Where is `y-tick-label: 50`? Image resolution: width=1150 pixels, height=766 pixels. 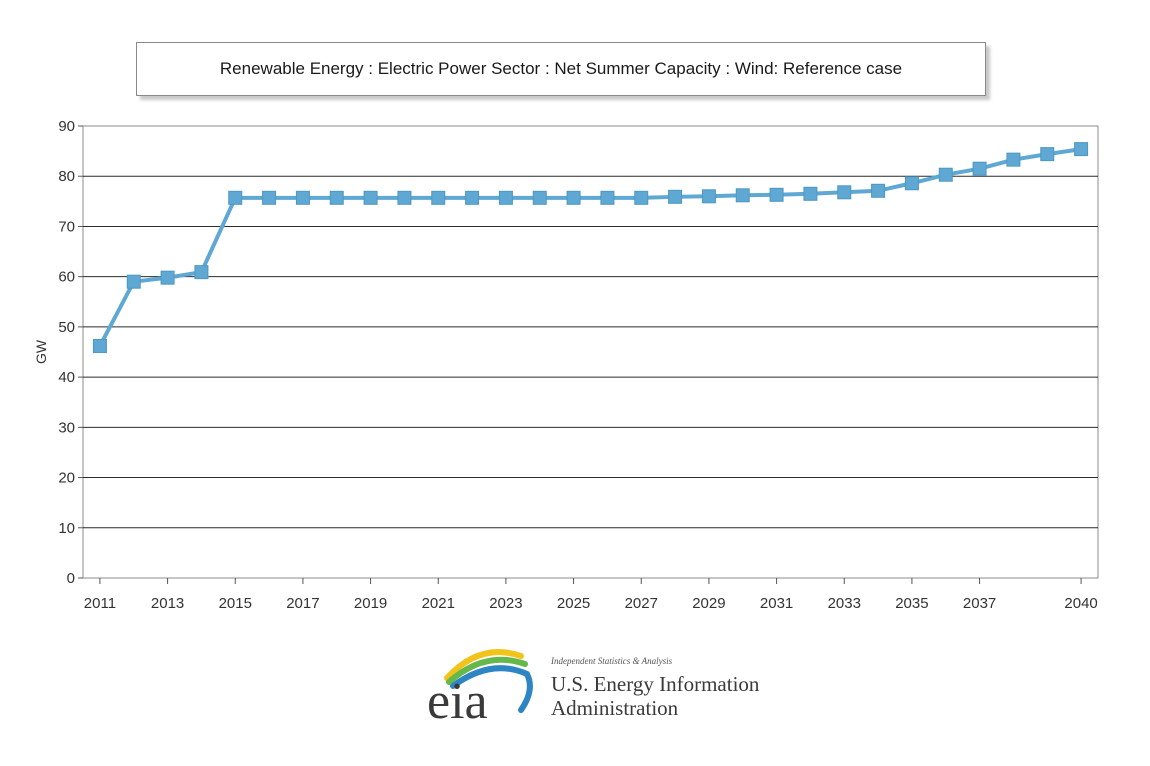 y-tick-label: 50 is located at coordinates (66, 327).